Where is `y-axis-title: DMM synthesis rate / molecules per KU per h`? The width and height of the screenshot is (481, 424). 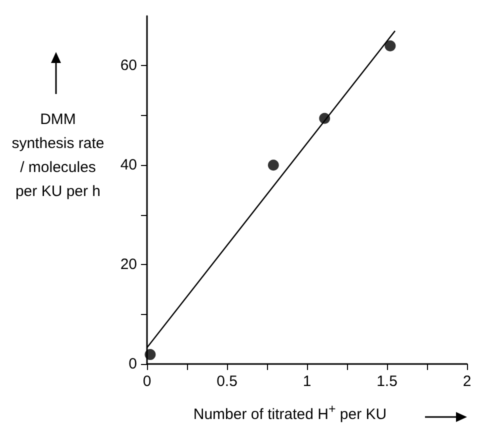 y-axis-title: DMM synthesis rate / molecules per KU per h is located at coordinates (58, 156).